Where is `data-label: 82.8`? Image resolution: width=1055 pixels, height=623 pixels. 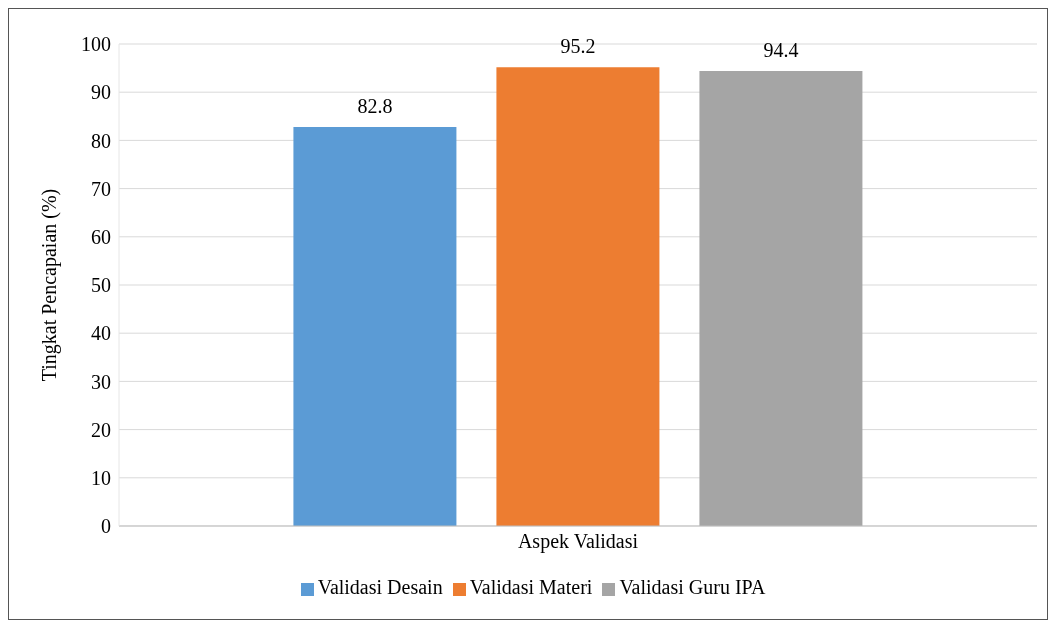
data-label: 82.8 is located at coordinates (375, 105).